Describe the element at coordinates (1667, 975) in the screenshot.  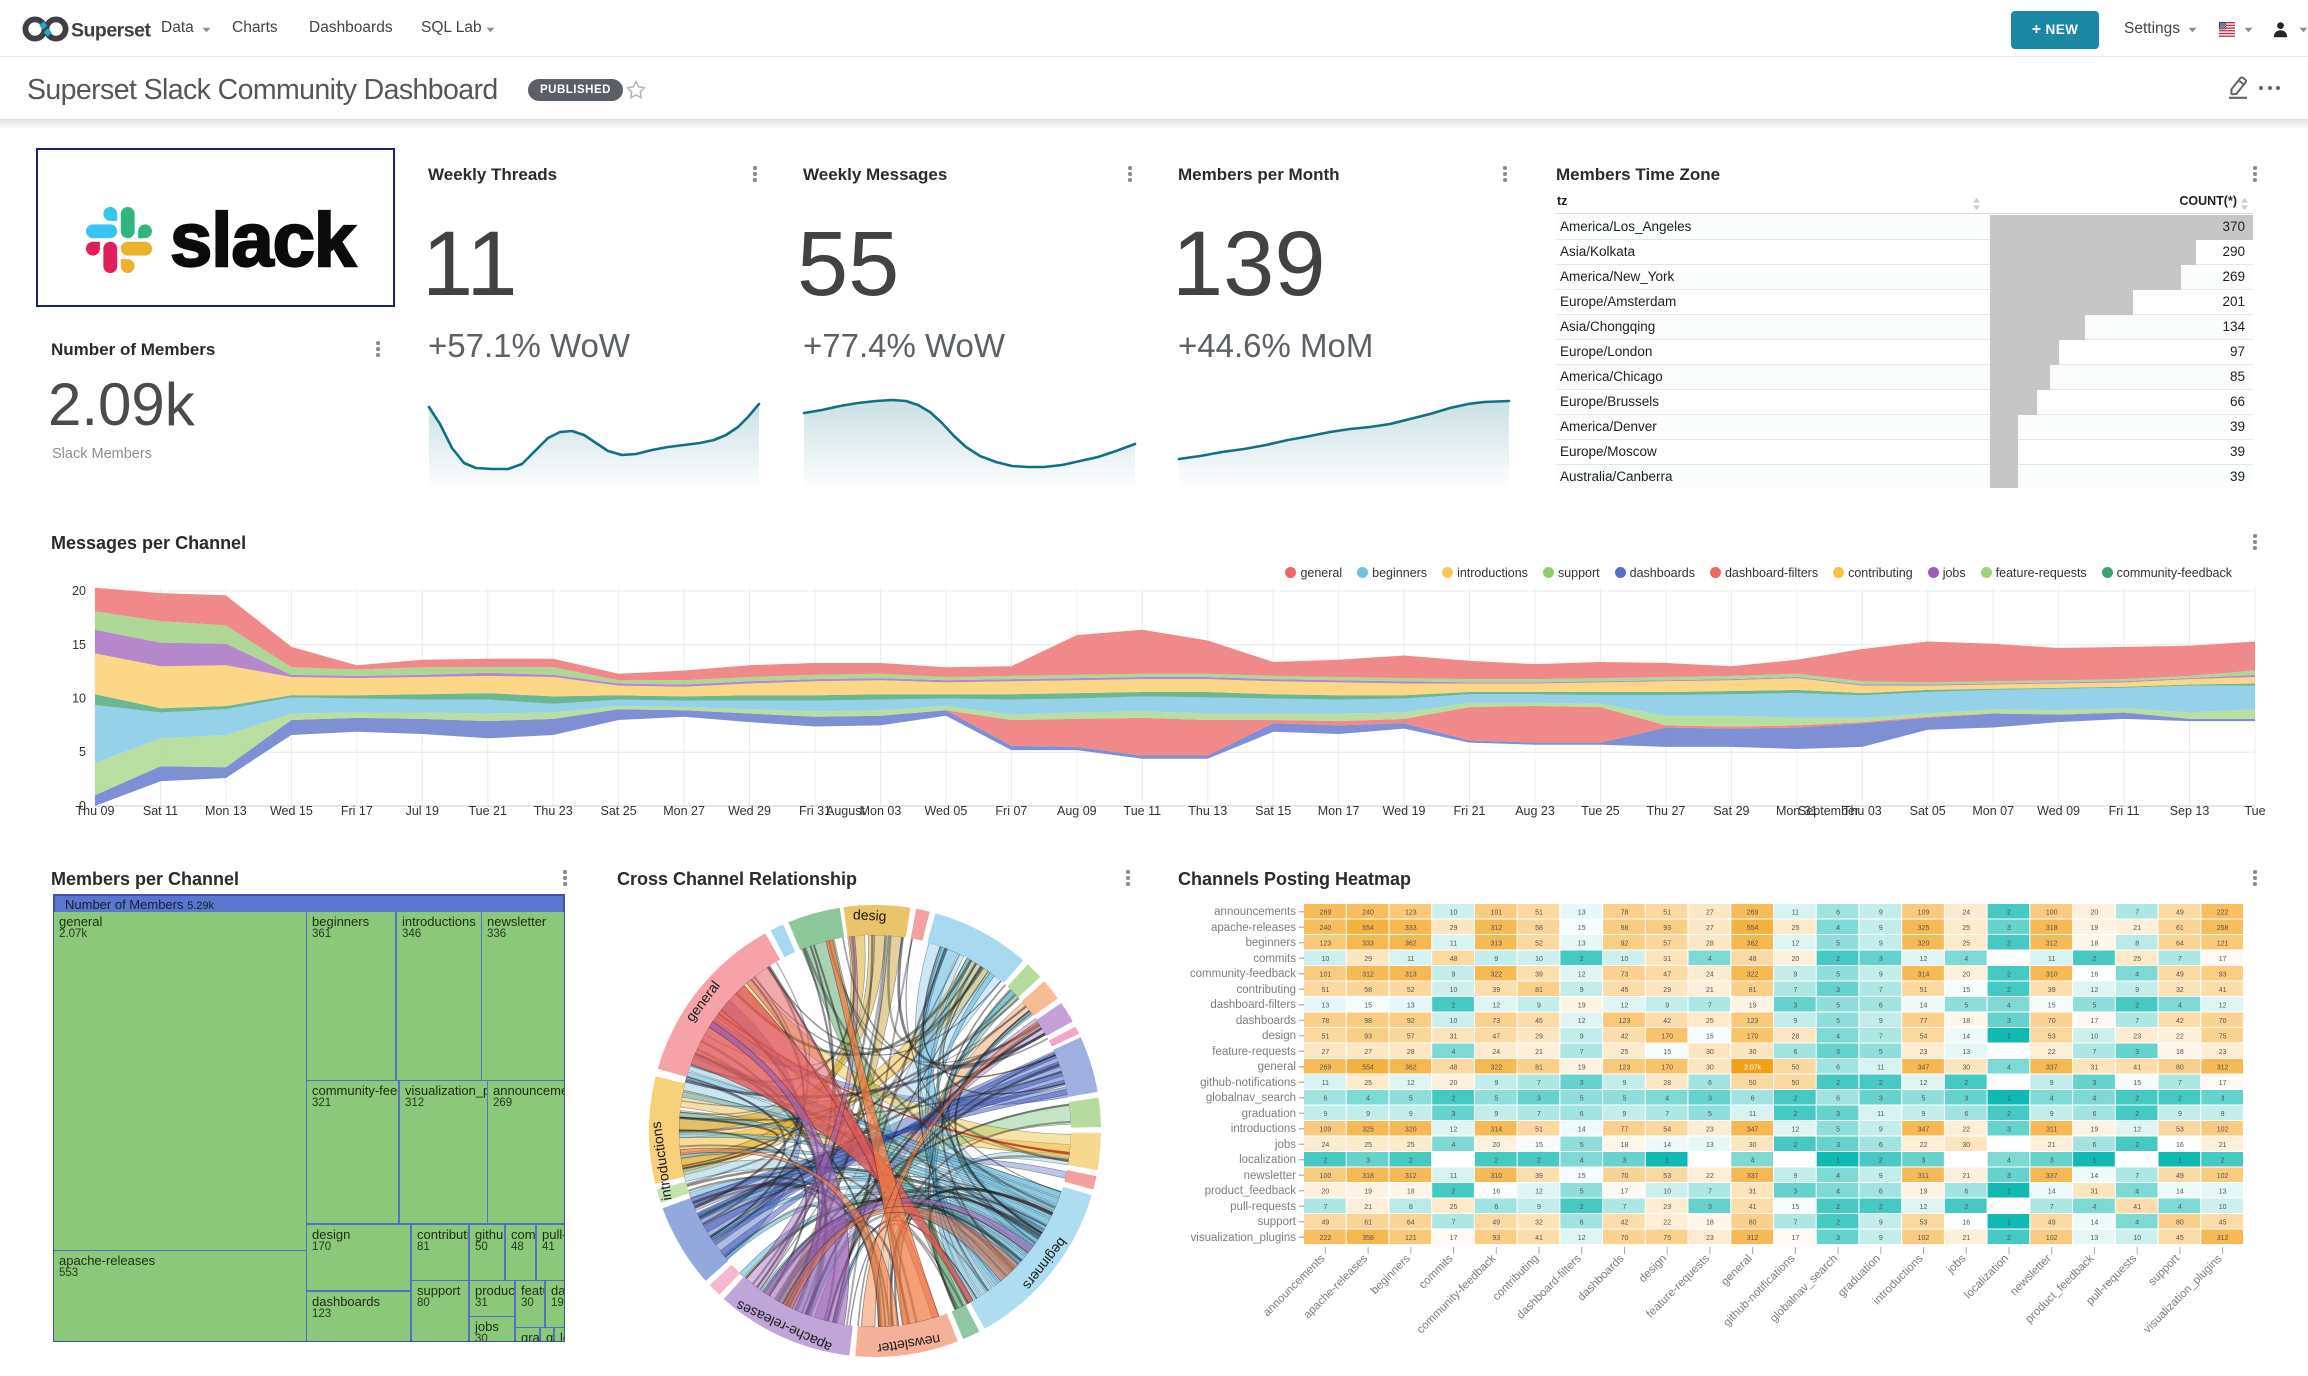
I see `svg-text: 47` at that location.